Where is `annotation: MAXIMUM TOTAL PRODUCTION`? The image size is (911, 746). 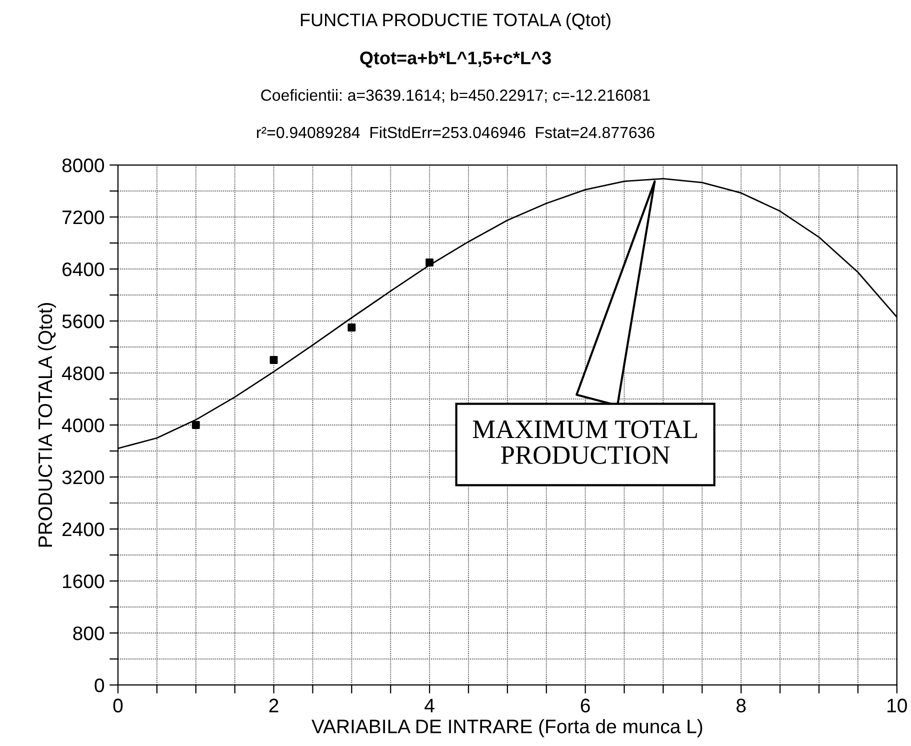
annotation: MAXIMUM TOTAL PRODUCTION is located at coordinates (584, 442).